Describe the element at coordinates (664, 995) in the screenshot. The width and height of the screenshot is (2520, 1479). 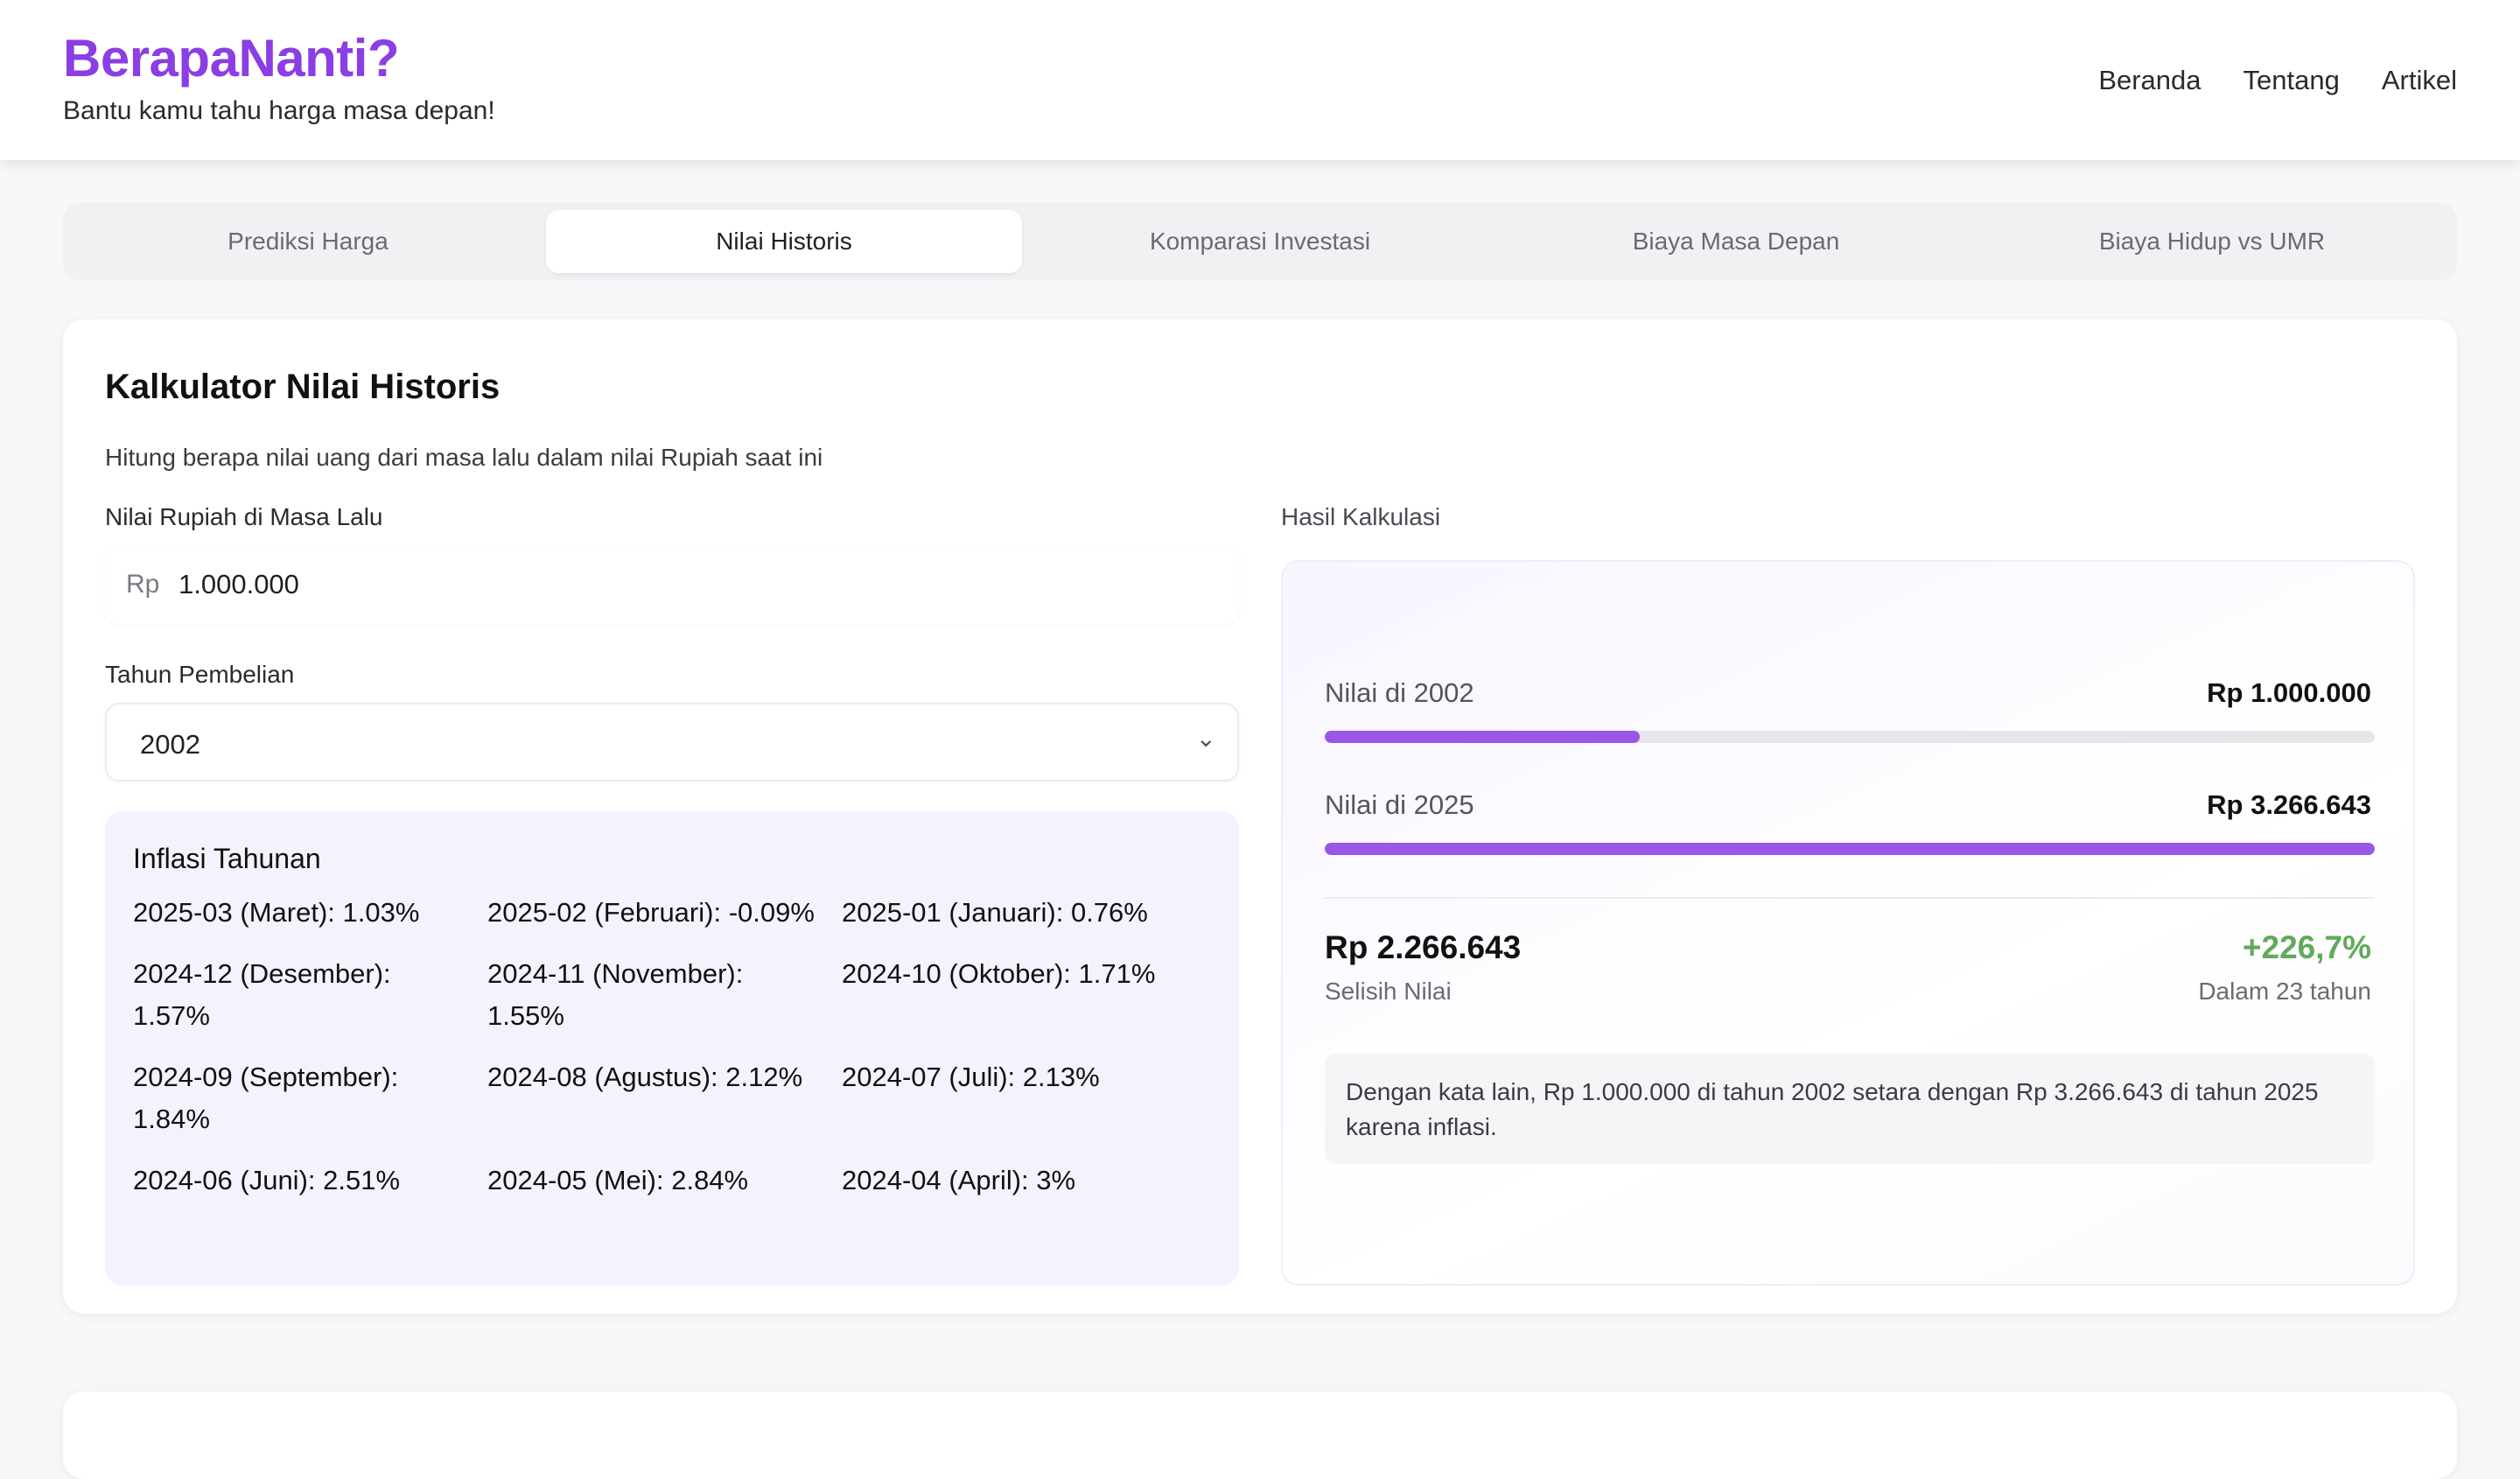
I see `inflation-item: 2024-11 (November): 1.55%` at that location.